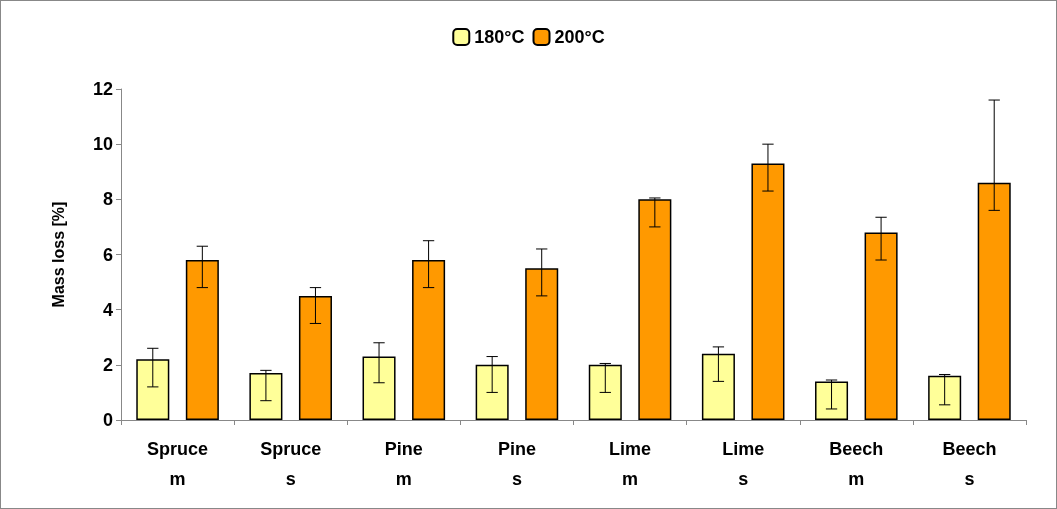  What do you see at coordinates (107, 364) in the screenshot?
I see `y-tick-label: 2` at bounding box center [107, 364].